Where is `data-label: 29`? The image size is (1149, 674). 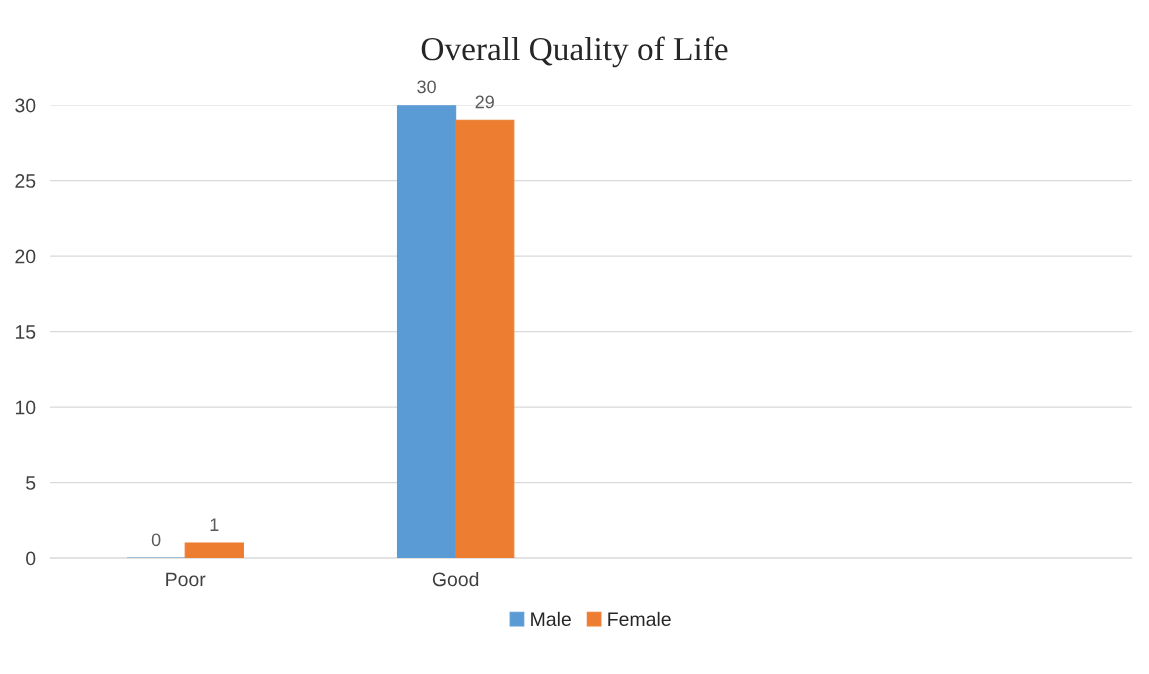 data-label: 29 is located at coordinates (484, 102).